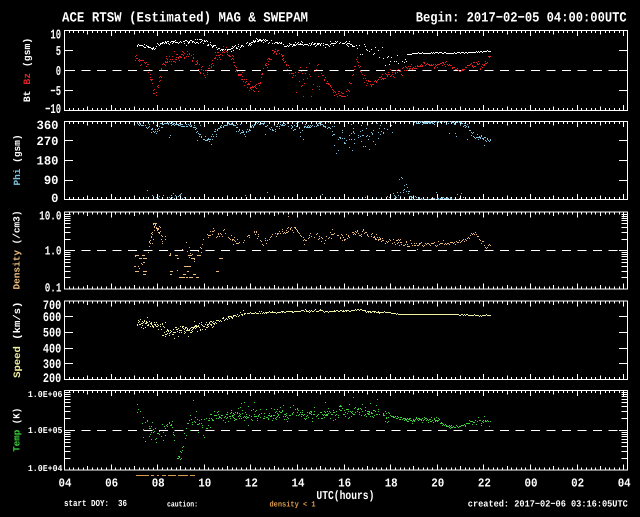  What do you see at coordinates (16, 440) in the screenshot?
I see `svg-text: Temp` at bounding box center [16, 440].